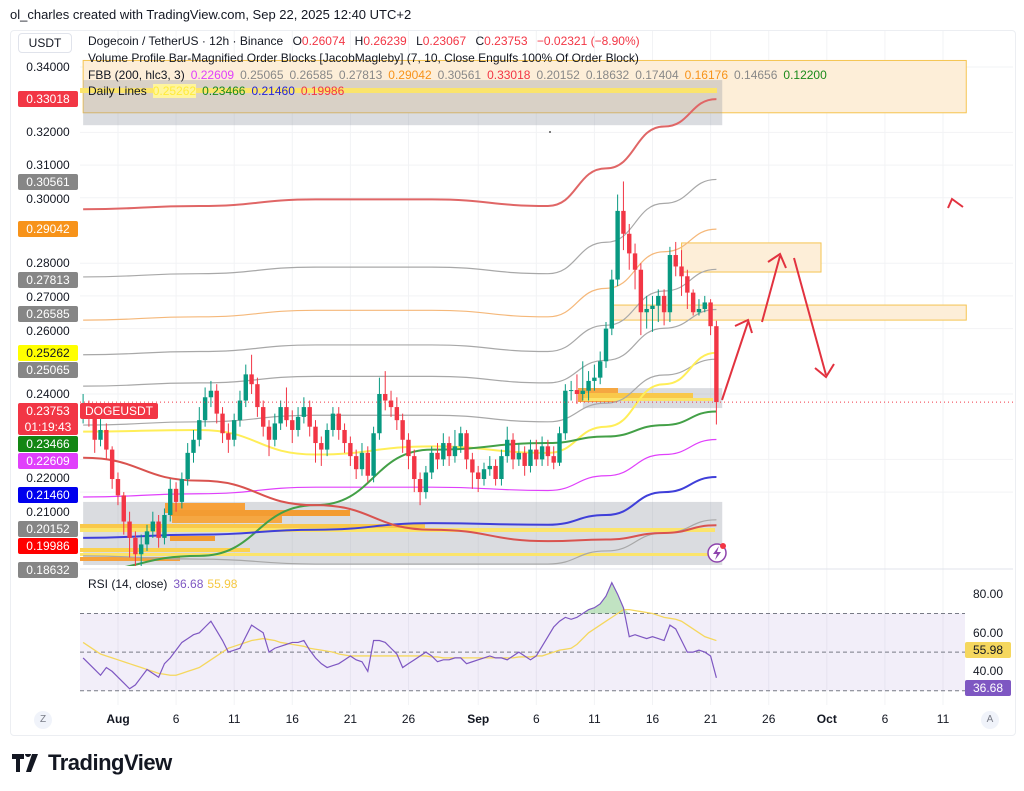 The width and height of the screenshot is (1024, 791). Describe the element at coordinates (48, 297) in the screenshot. I see `price-axis-label: 0.27000` at that location.